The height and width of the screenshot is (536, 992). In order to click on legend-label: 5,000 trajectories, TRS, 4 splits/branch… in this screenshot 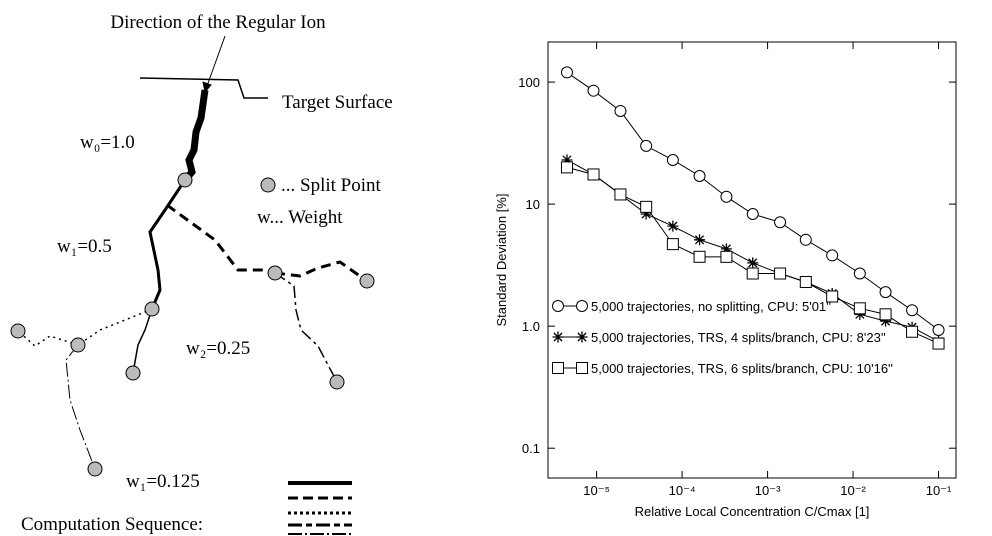, I will do `click(738, 337)`.